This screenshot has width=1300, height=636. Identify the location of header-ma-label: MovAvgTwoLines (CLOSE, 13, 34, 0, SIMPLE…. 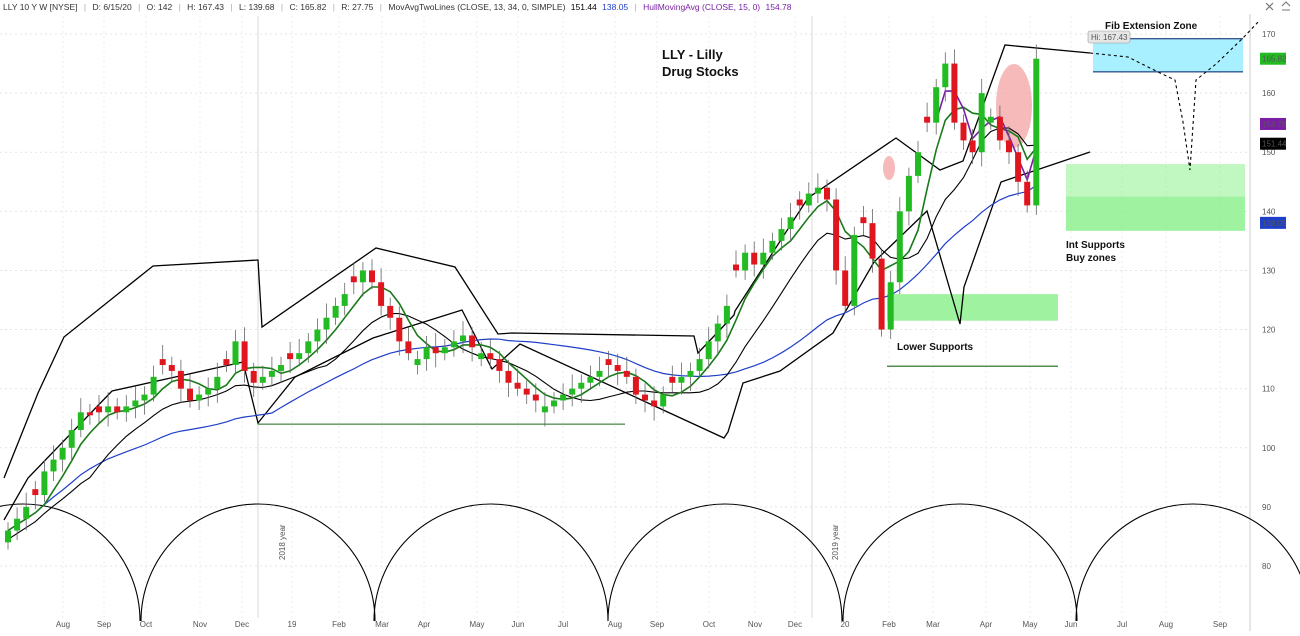
(476, 7).